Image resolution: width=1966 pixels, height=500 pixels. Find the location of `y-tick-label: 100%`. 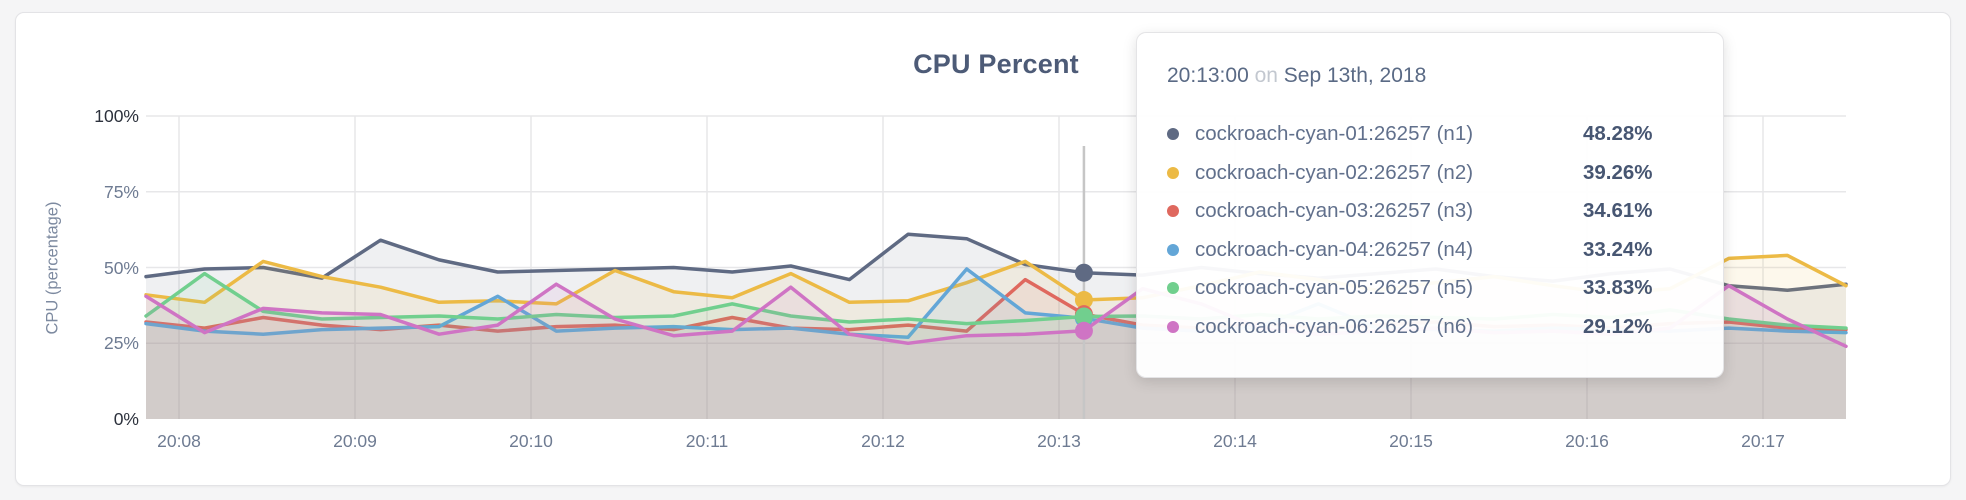

y-tick-label: 100% is located at coordinates (116, 116).